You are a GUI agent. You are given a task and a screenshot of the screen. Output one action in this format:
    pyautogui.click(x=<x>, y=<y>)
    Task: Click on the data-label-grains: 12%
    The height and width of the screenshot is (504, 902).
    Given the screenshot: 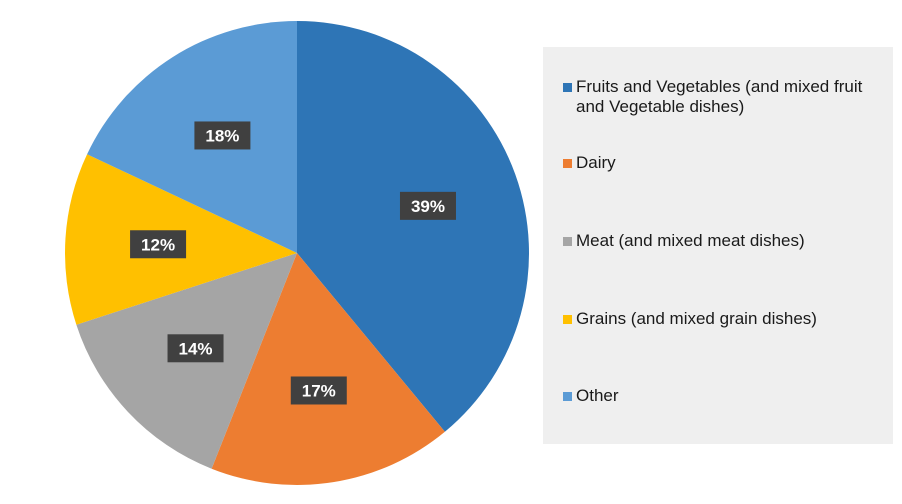 What is the action you would take?
    pyautogui.click(x=158, y=244)
    